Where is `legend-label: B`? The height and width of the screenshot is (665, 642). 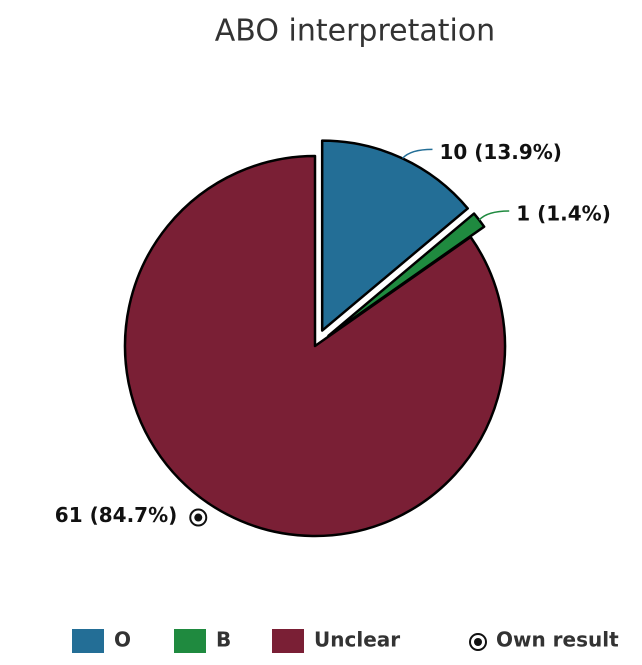 legend-label: B is located at coordinates (223, 640).